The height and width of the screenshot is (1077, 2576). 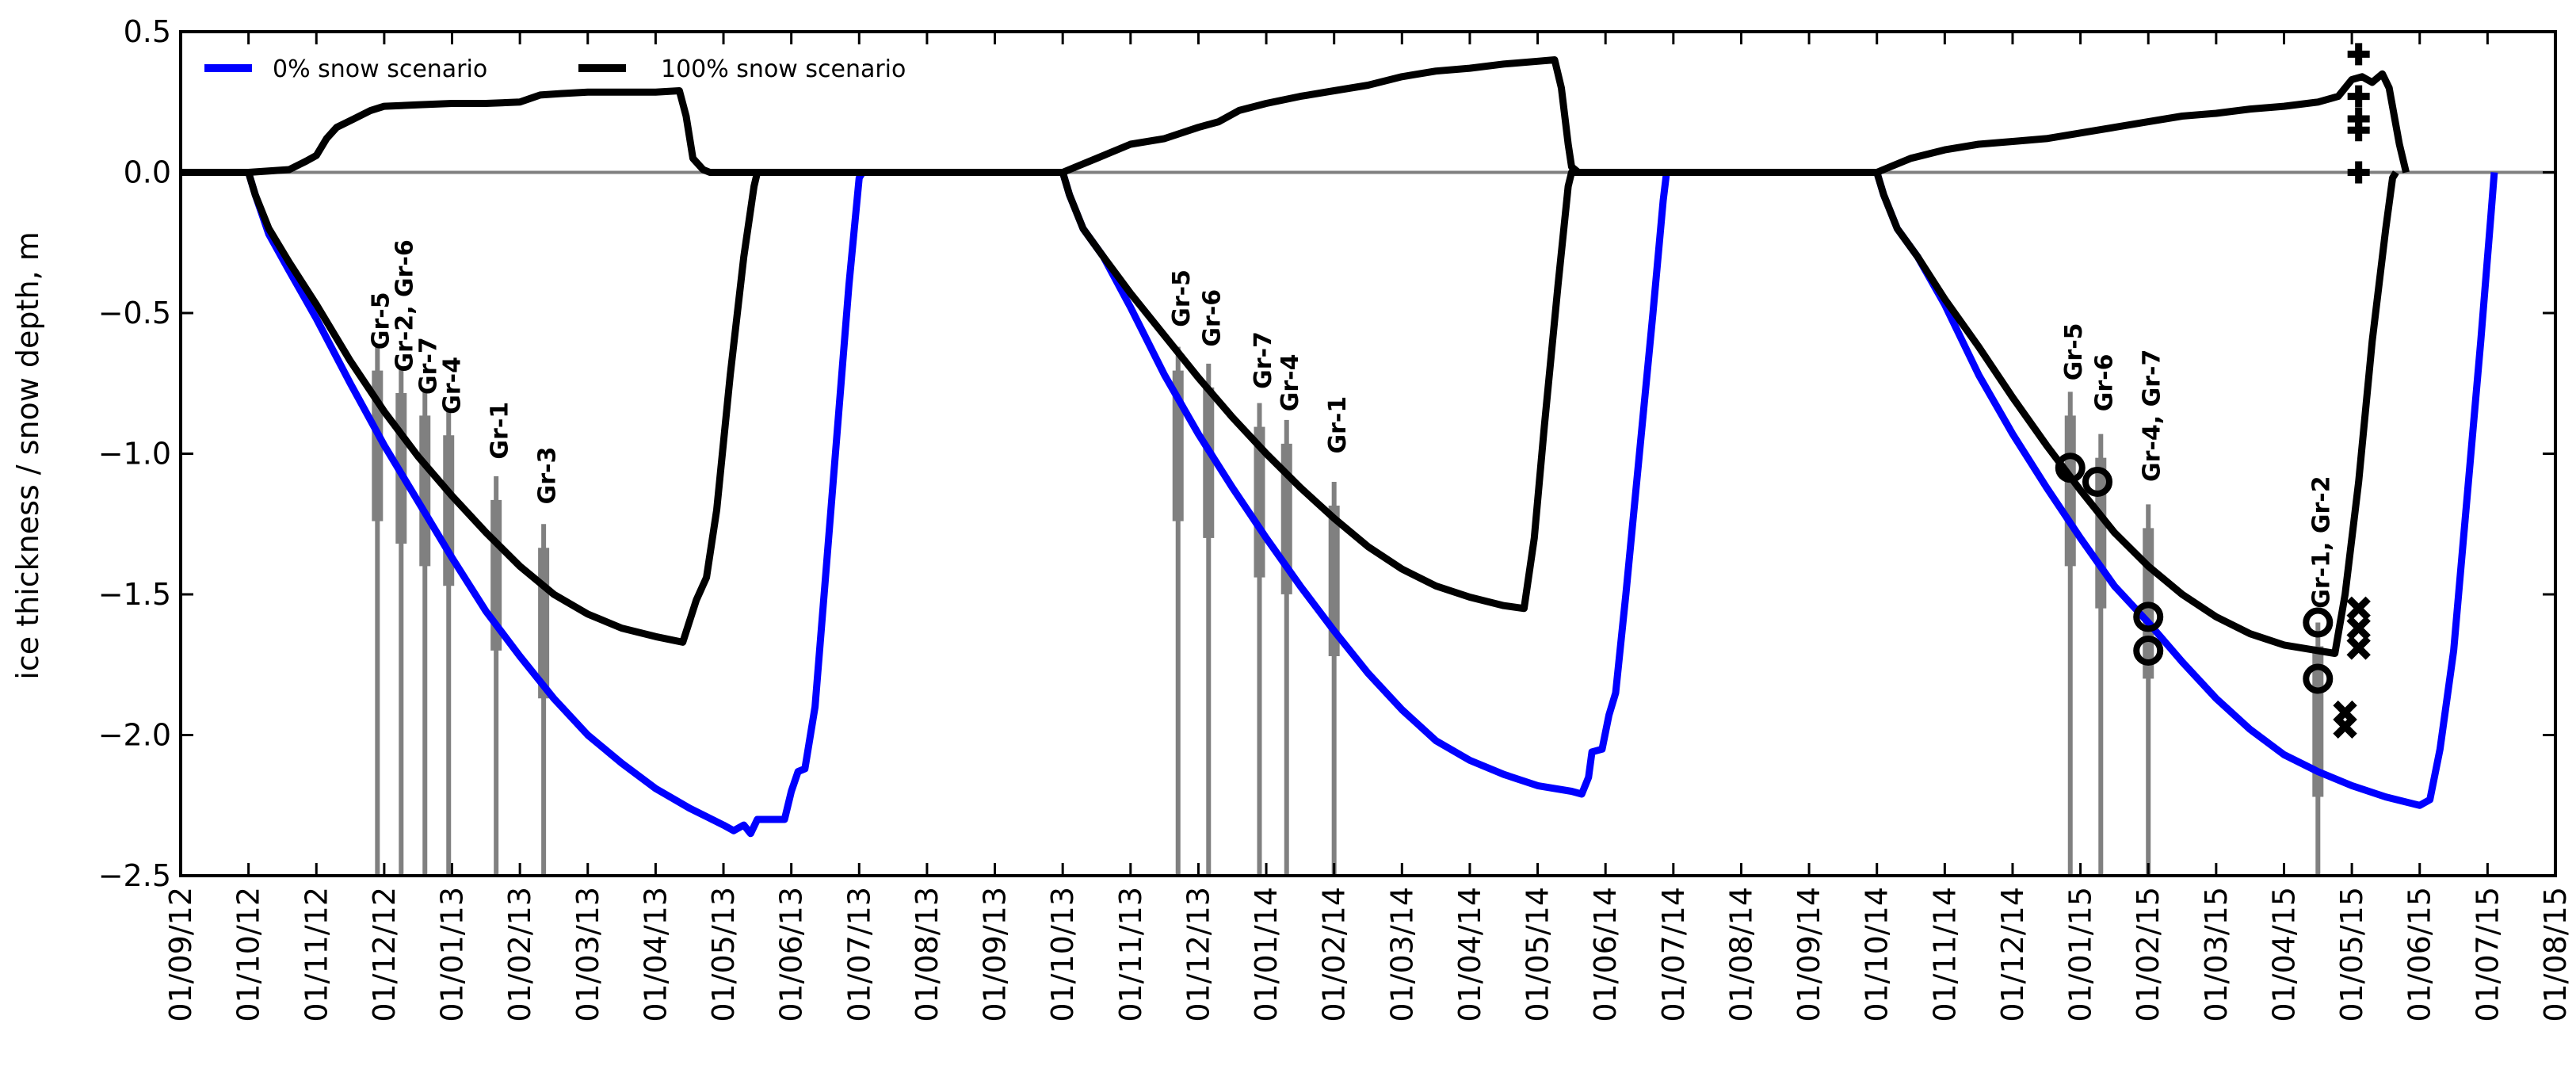 What do you see at coordinates (2283, 955) in the screenshot?
I see `x-tick-label: 01/04/15` at bounding box center [2283, 955].